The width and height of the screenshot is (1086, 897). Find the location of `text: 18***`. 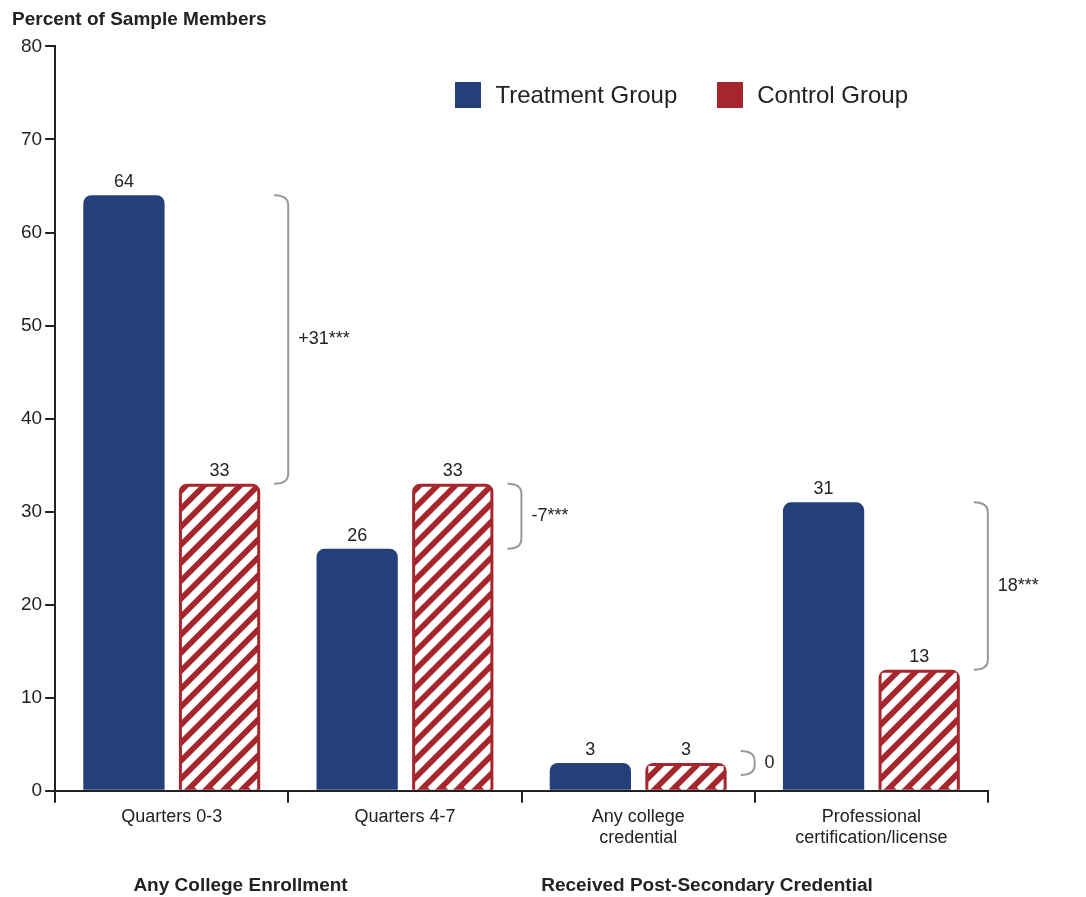

text: 18*** is located at coordinates (1018, 584).